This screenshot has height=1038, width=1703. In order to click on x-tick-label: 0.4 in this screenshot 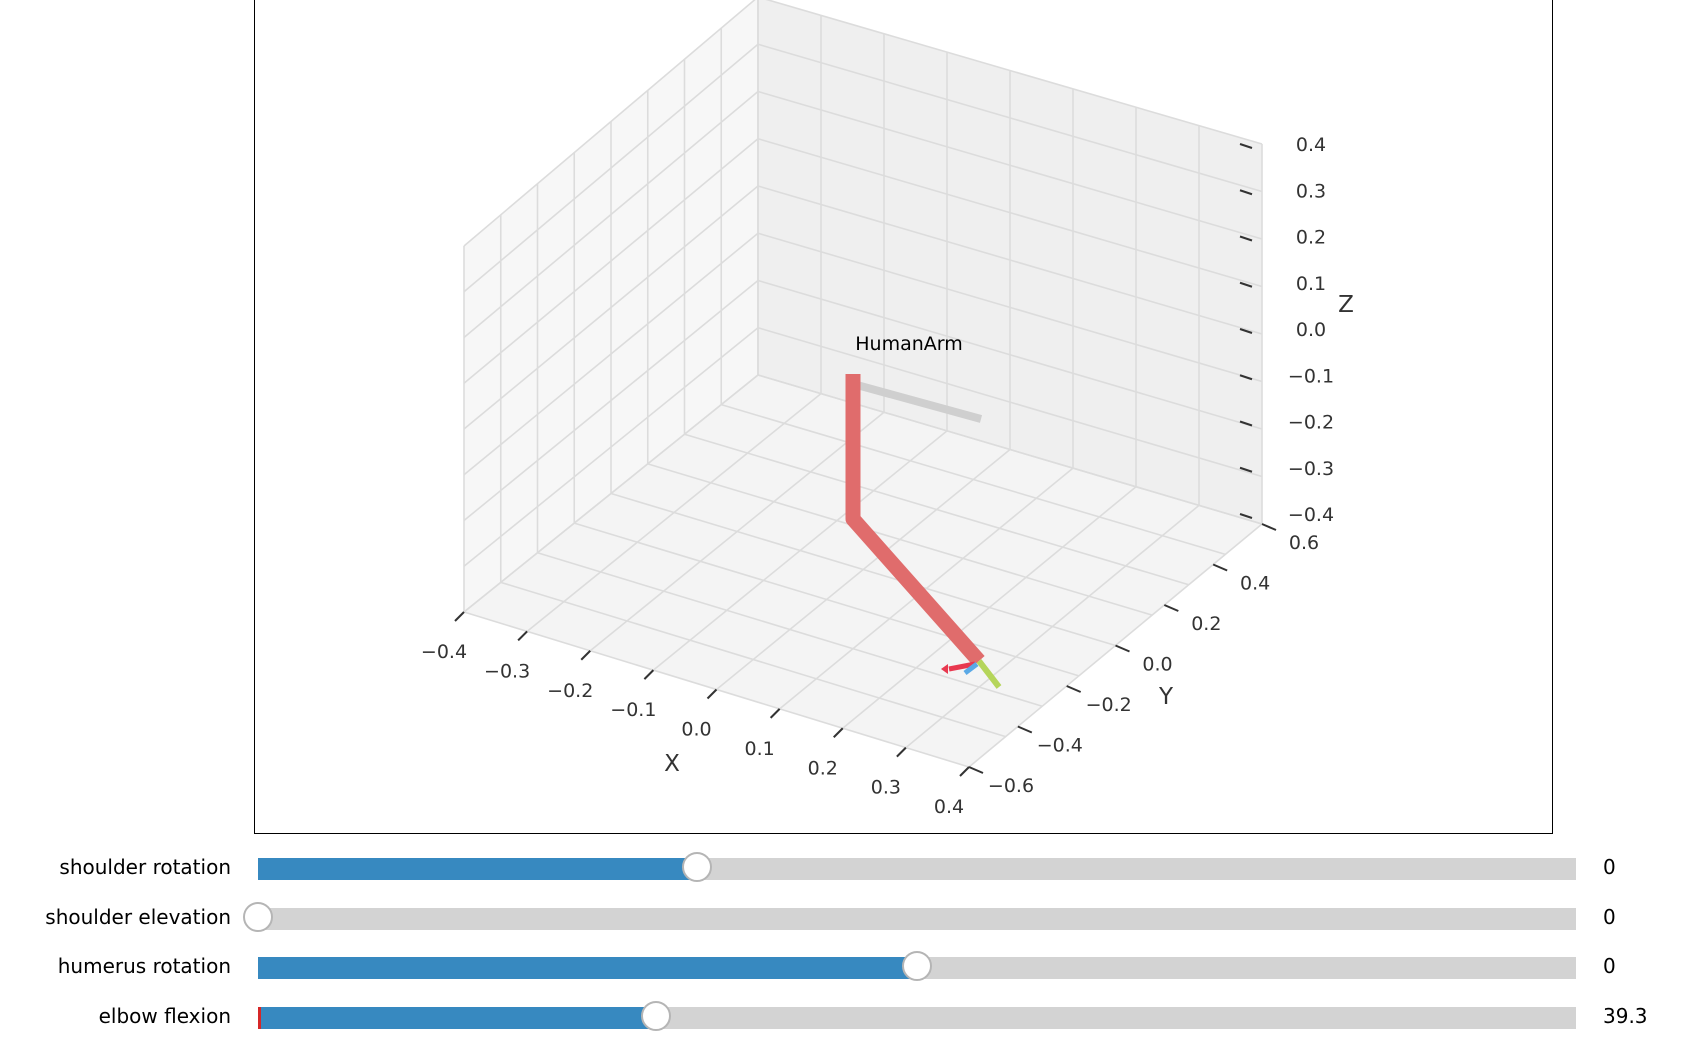, I will do `click(949, 807)`.